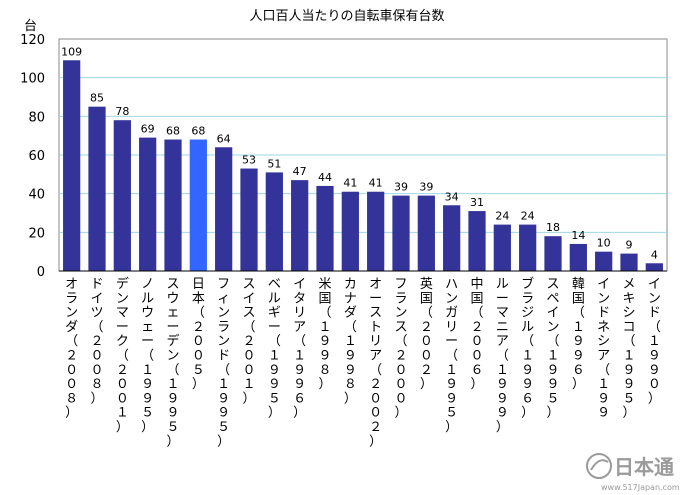 This screenshot has width=694, height=495. Describe the element at coordinates (527, 327) in the screenshot. I see `category-label-char: ル` at that location.